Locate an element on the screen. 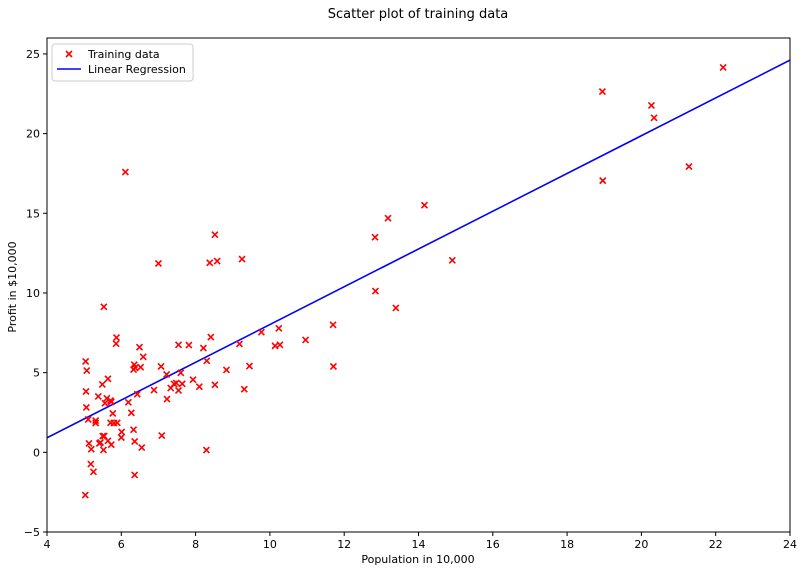  legend-marker-training-data is located at coordinates (69, 54).